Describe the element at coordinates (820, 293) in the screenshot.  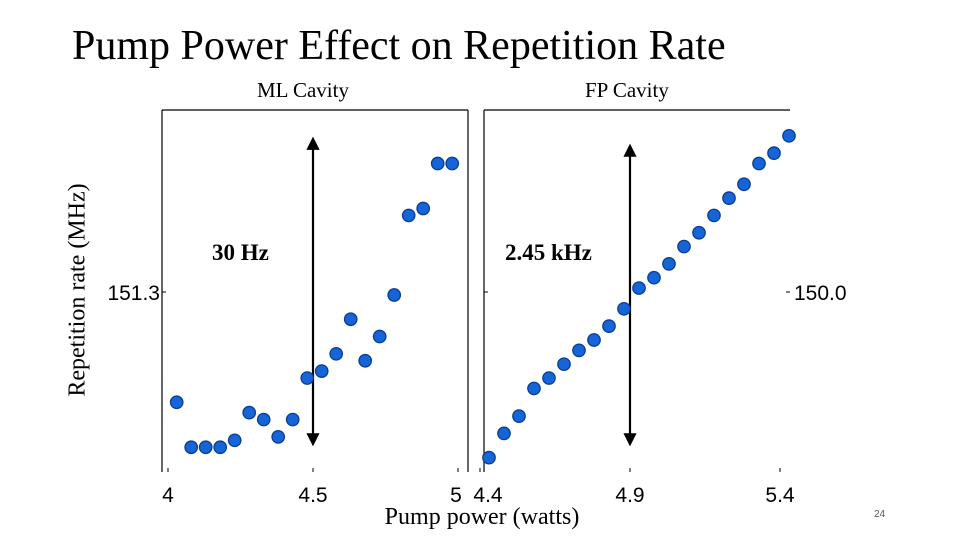
I see `fp-y-tick-label: 150.0` at that location.